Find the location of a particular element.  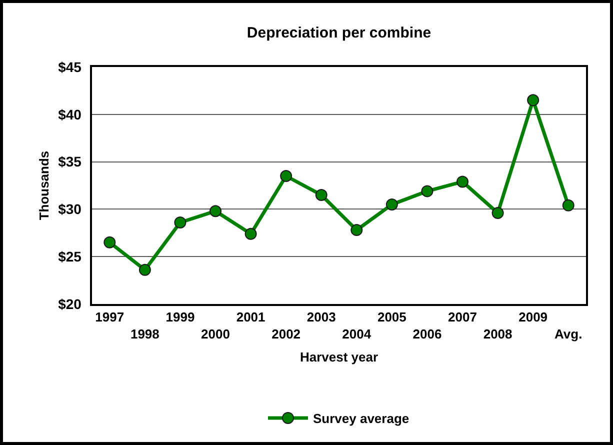

x-tick-label: 2005 is located at coordinates (391, 316).